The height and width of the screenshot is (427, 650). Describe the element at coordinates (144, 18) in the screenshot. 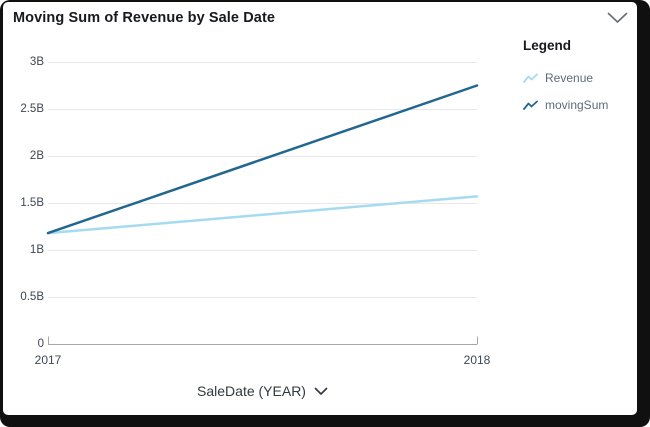

I see `chart-title: Moving Sum of Revenue by Sale Date` at that location.